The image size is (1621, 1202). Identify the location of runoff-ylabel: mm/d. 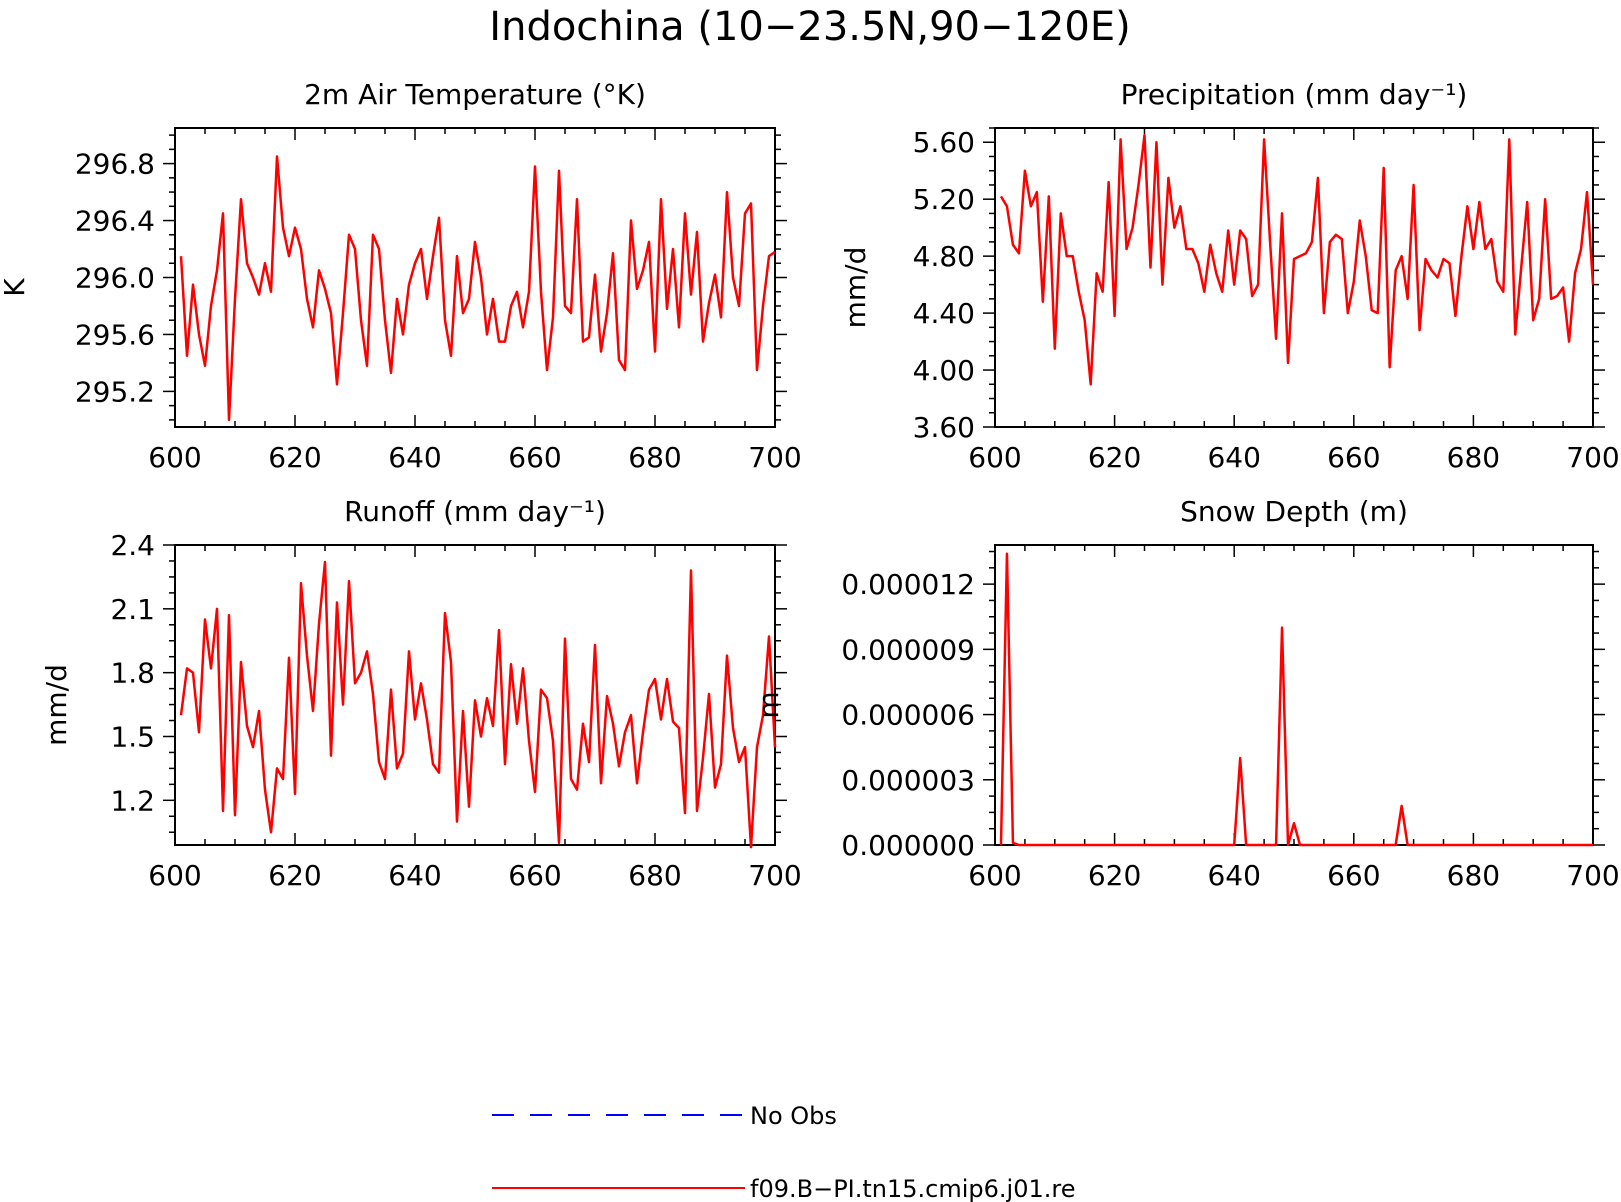
(56, 705).